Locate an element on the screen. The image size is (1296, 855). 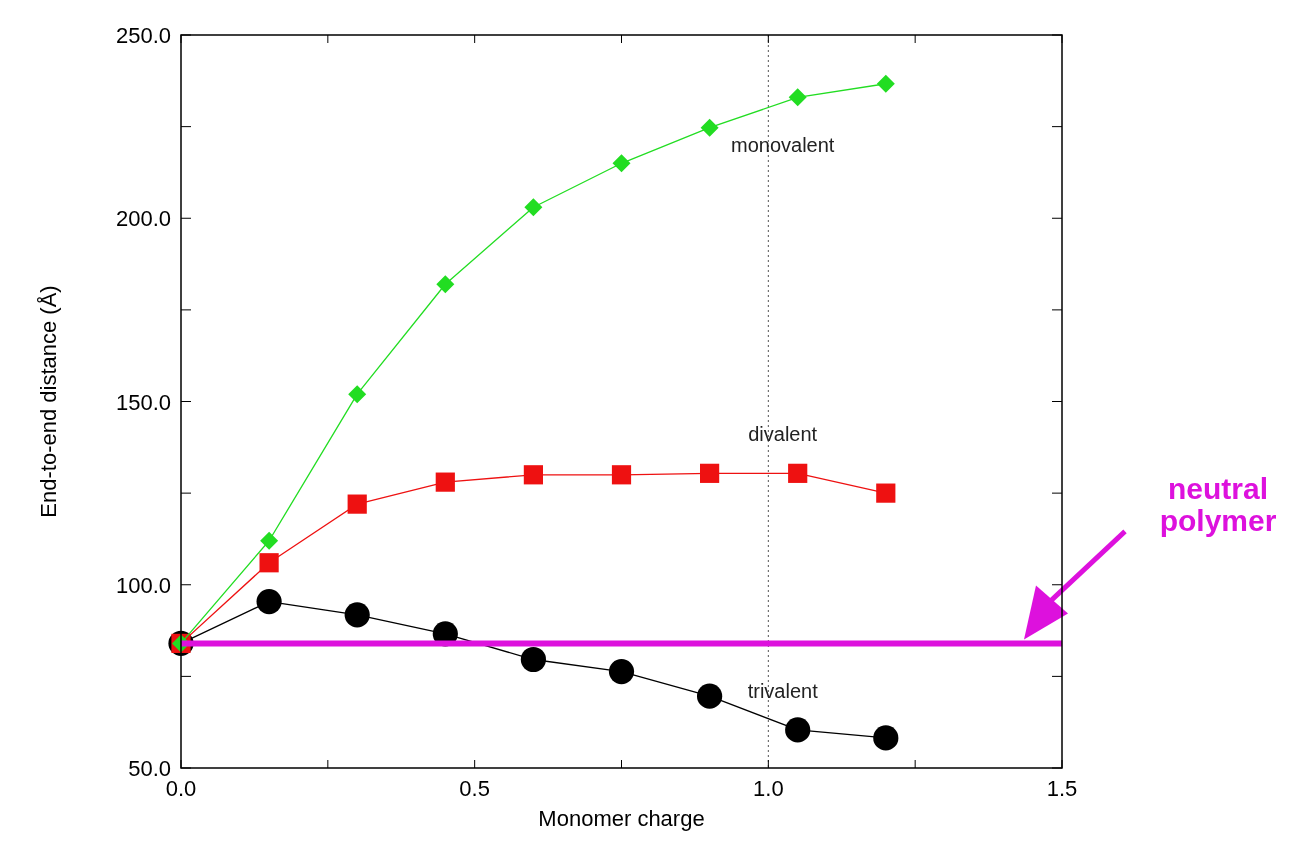
y-tick-label: 200.0 is located at coordinates (143, 219).